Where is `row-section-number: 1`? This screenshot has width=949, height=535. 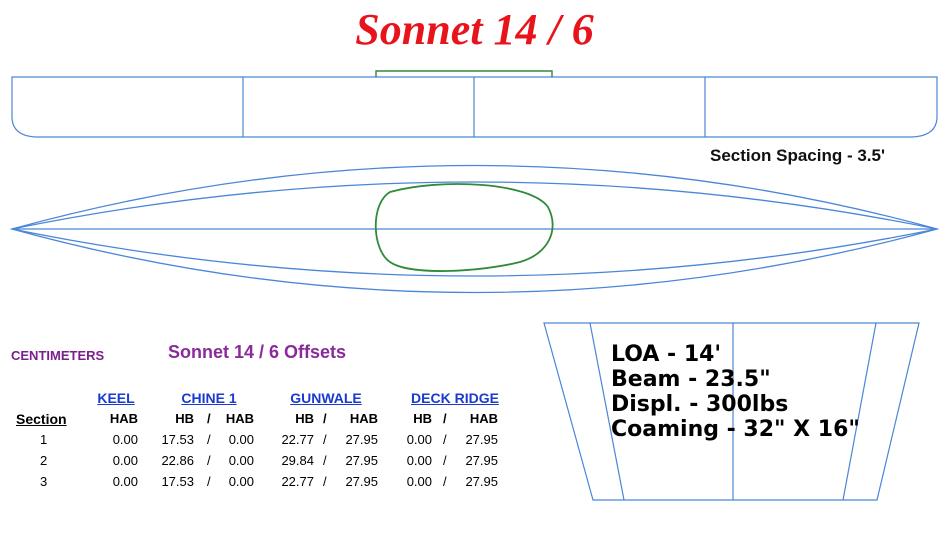 row-section-number: 1 is located at coordinates (44, 439).